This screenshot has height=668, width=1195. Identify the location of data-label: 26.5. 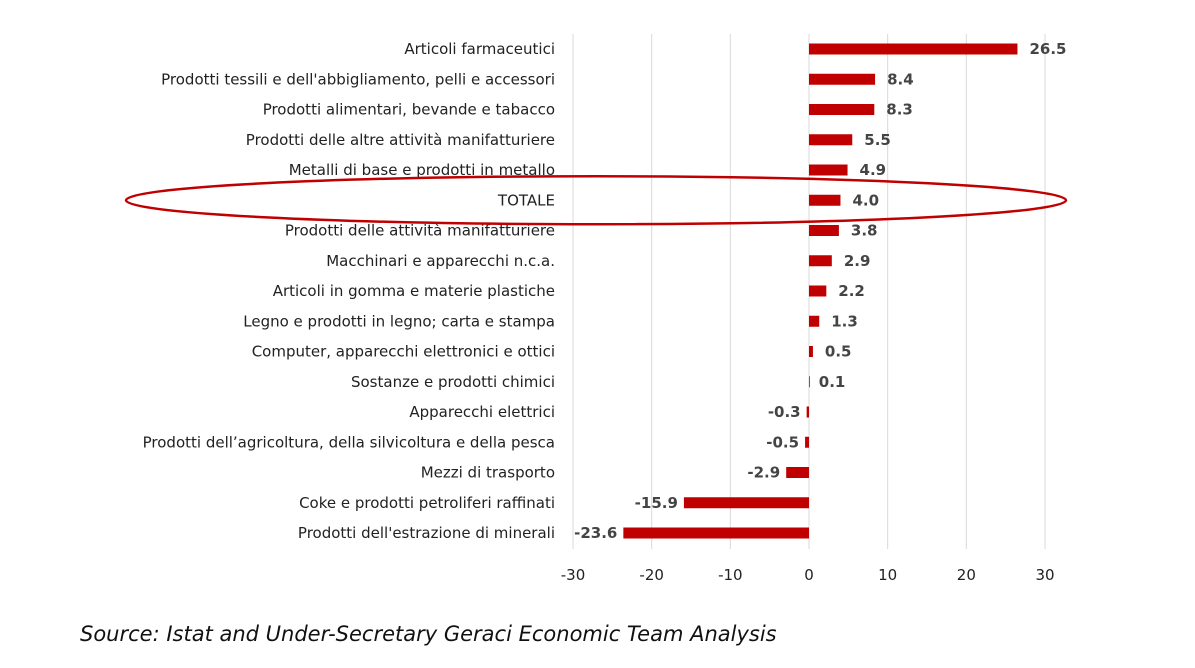
(1047, 49).